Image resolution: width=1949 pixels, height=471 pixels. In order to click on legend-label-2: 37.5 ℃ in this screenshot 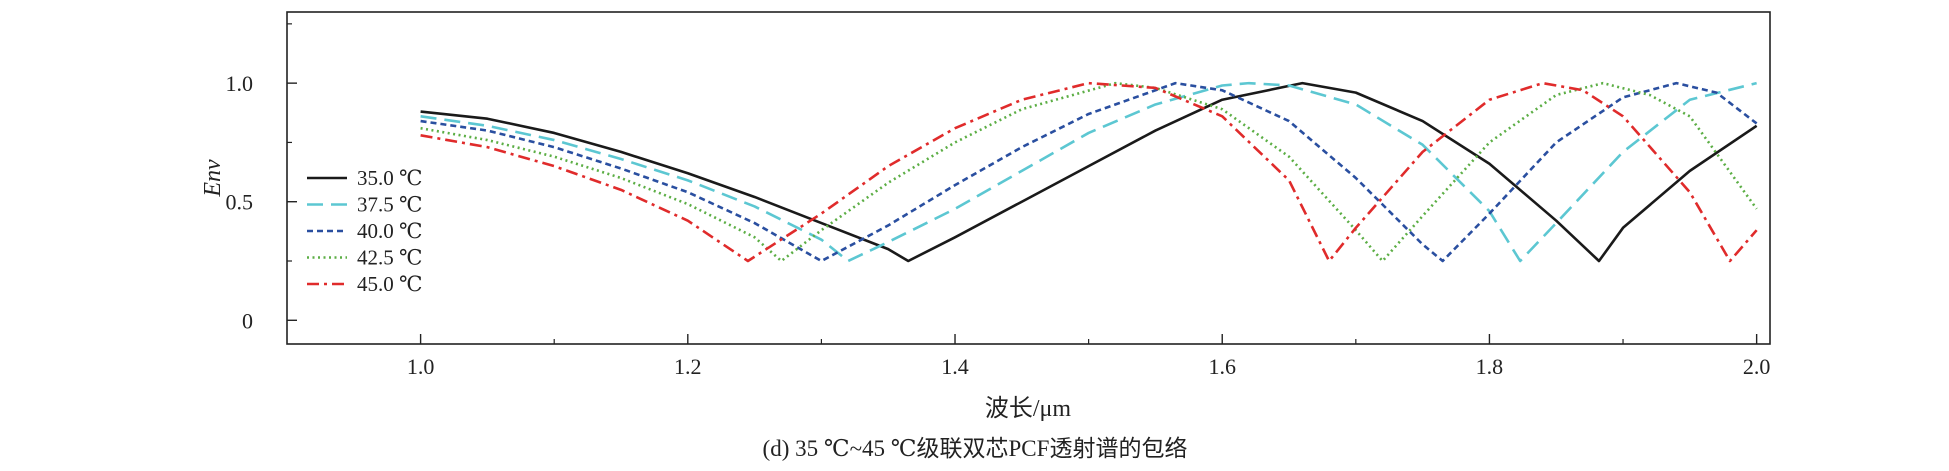, I will do `click(390, 205)`.